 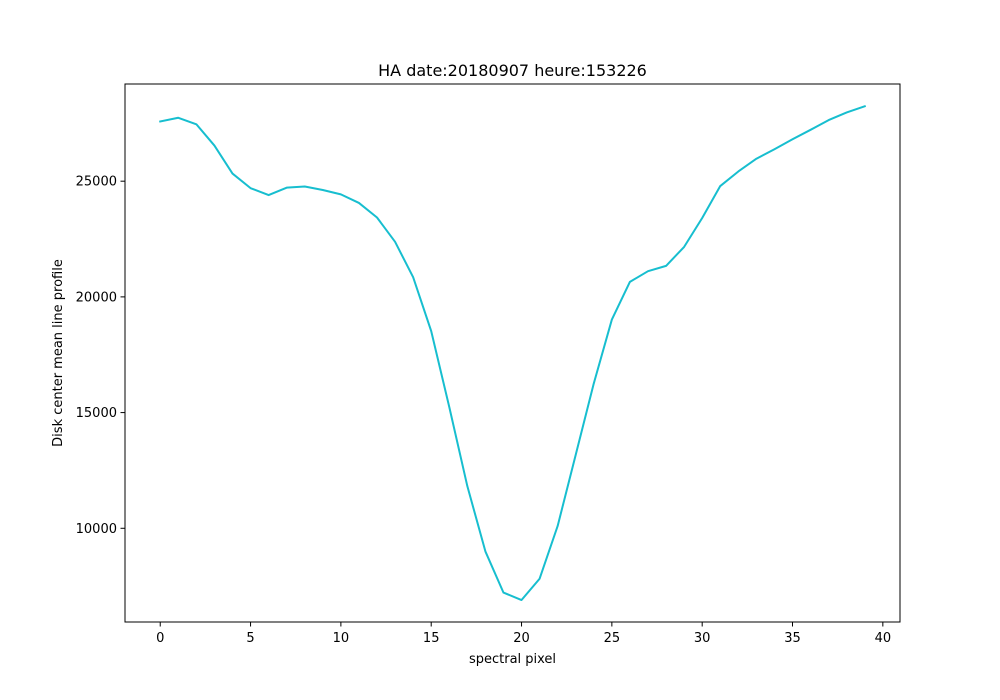 I want to click on x-tick-label: 20, so click(x=521, y=638).